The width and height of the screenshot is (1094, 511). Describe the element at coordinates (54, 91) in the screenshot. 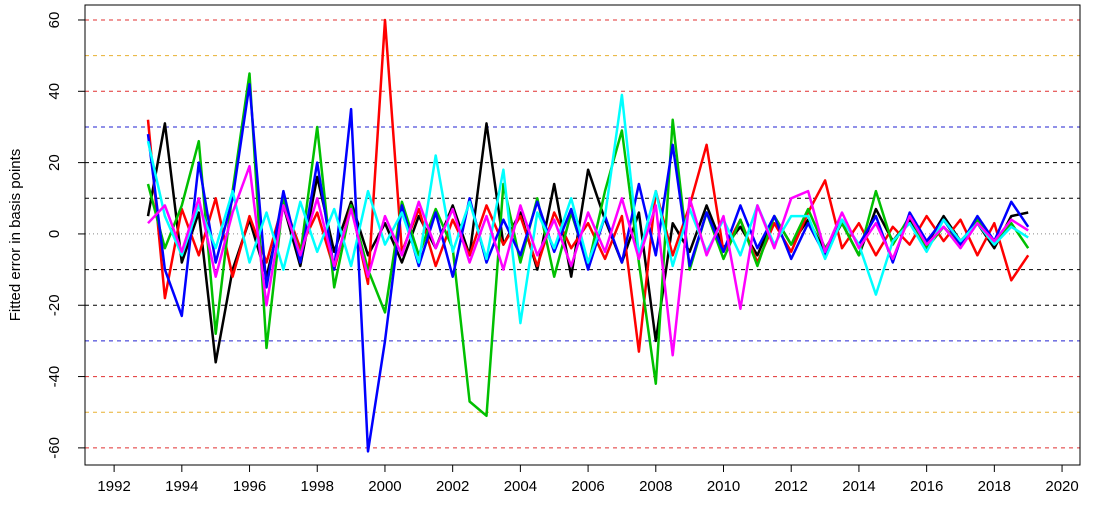

I see `y-tick-label: 40` at that location.